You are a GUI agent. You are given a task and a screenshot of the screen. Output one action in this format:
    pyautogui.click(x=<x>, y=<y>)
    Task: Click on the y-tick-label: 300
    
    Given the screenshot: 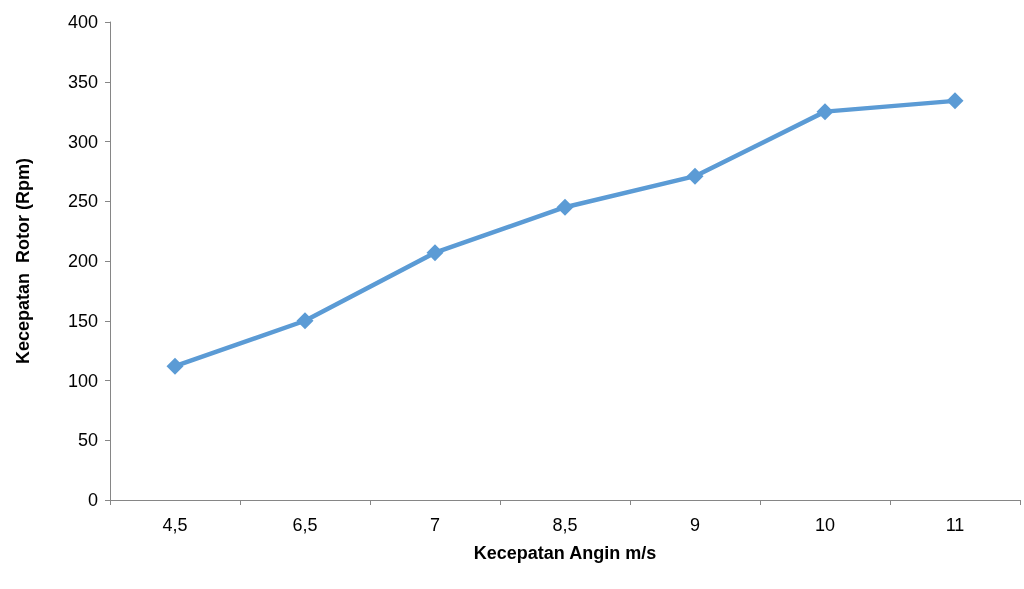 What is the action you would take?
    pyautogui.click(x=82, y=141)
    